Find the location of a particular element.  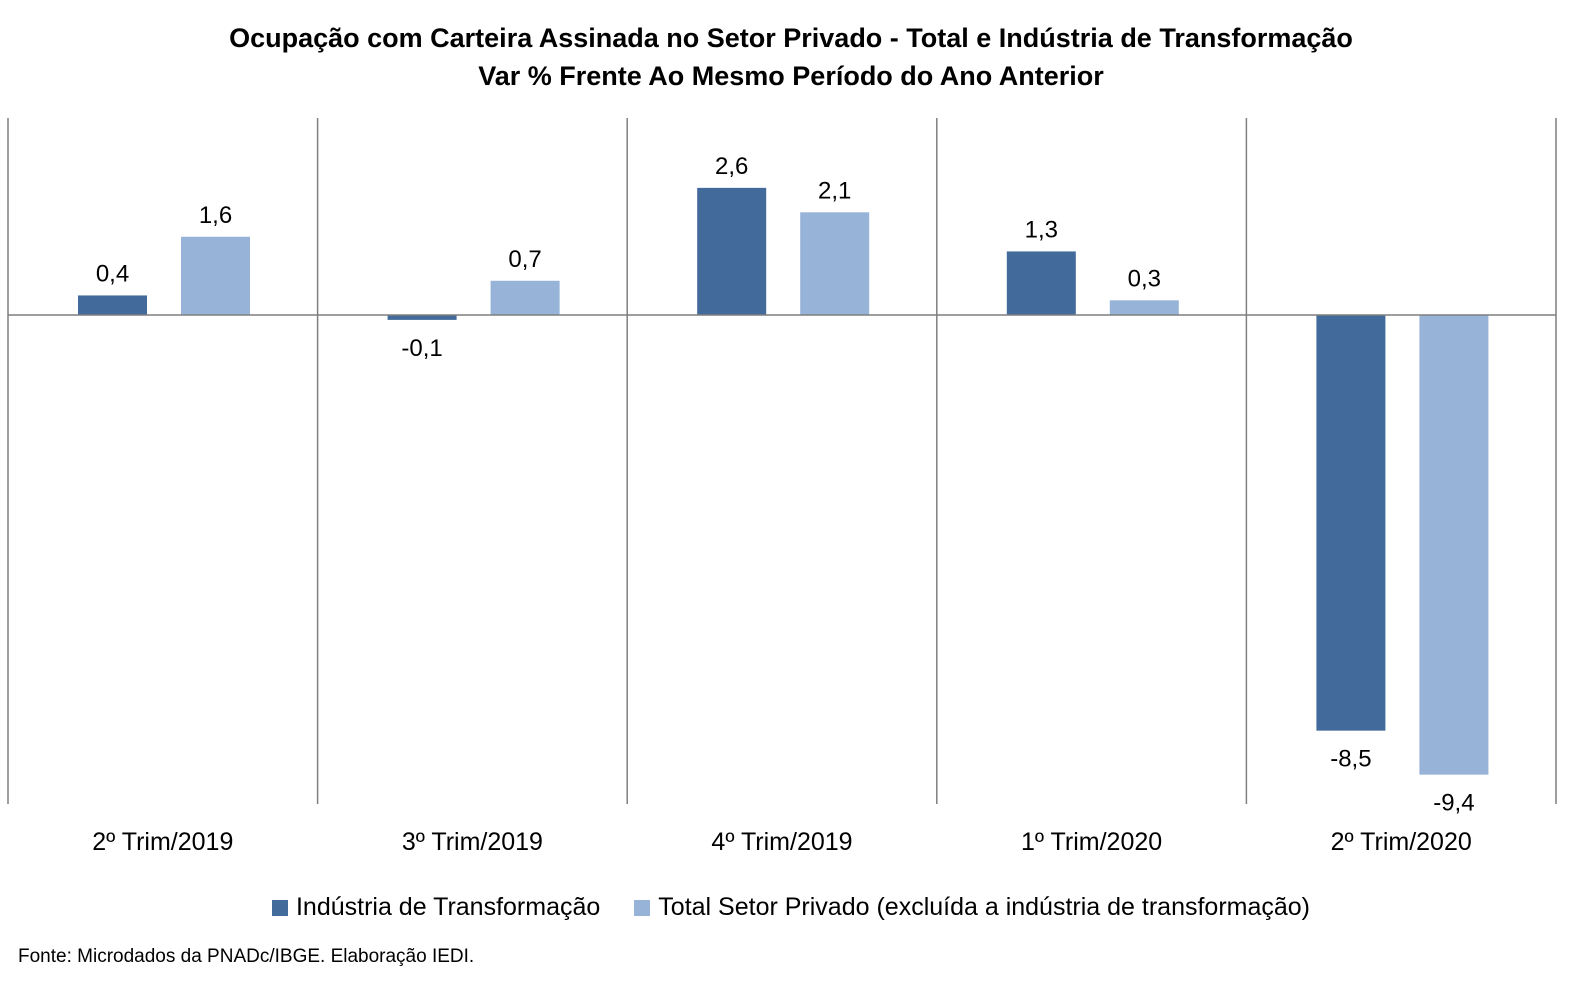

data-label: 1,3 is located at coordinates (1041, 229).